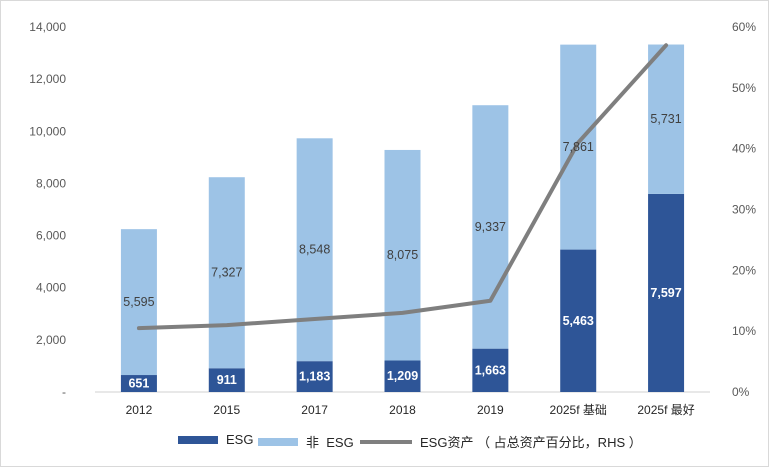  What do you see at coordinates (744, 88) in the screenshot?
I see `right-axis-tick-label: 50%` at bounding box center [744, 88].